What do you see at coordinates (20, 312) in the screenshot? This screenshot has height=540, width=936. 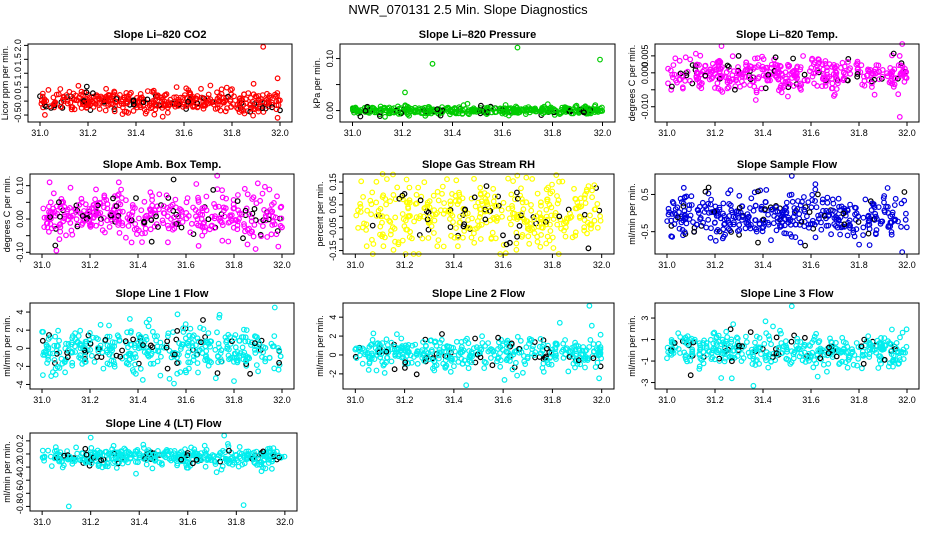 I see `y-tick-label: 4` at bounding box center [20, 312].